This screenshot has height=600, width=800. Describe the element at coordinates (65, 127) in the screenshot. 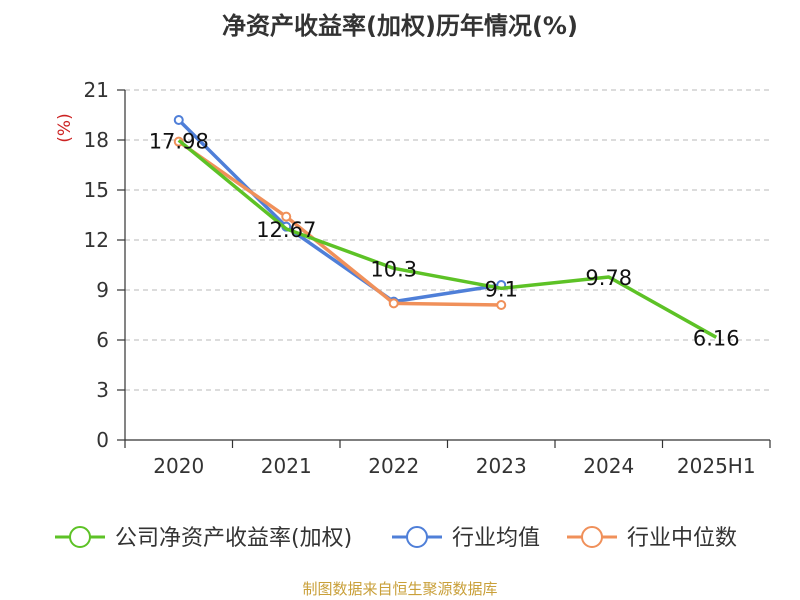

I see `y-axis-label: (%)` at that location.